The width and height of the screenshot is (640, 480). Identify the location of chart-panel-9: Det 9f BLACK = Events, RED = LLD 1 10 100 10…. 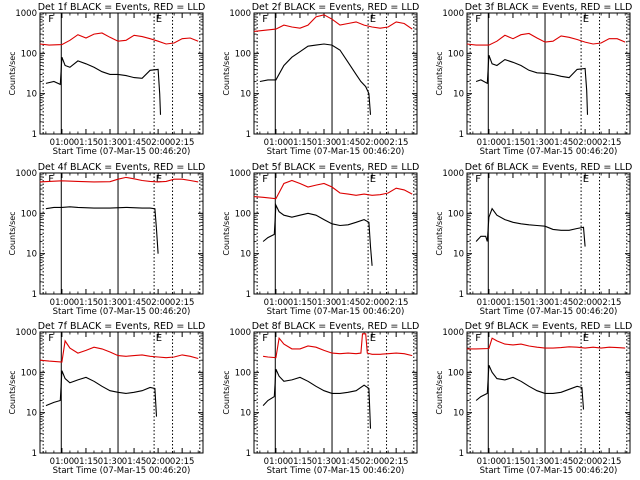
(533, 398).